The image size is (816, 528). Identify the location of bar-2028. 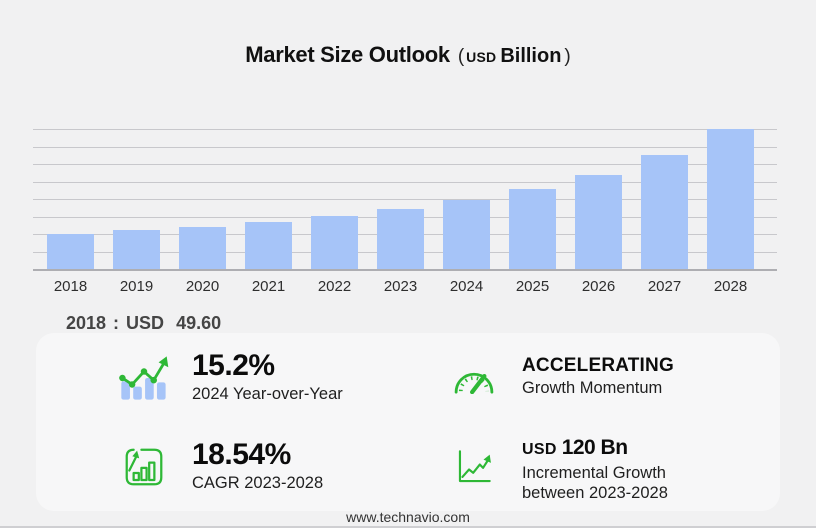
(730, 199).